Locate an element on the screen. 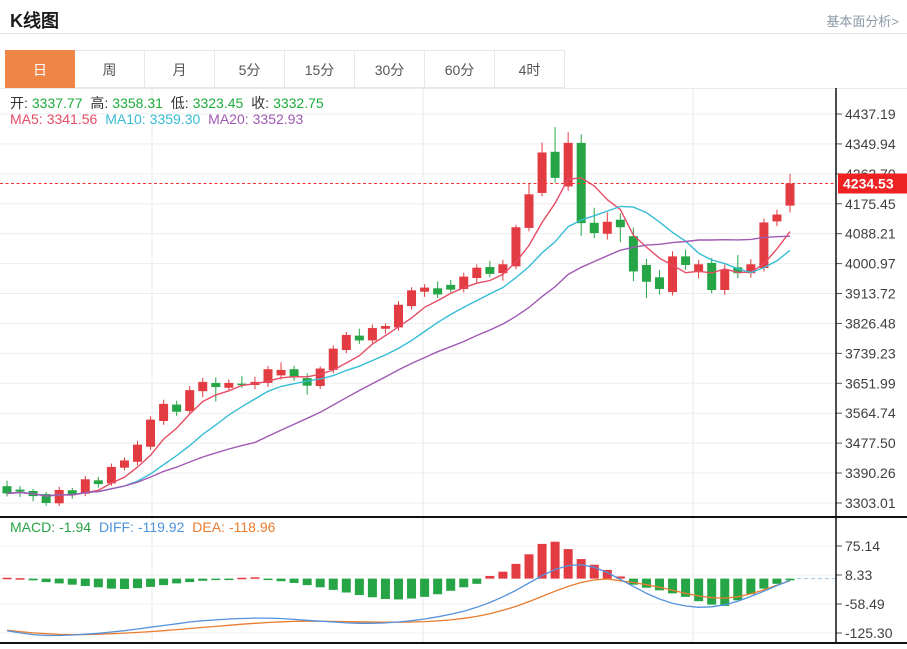 The width and height of the screenshot is (907, 649). tab-period-0: 日 is located at coordinates (40, 69).